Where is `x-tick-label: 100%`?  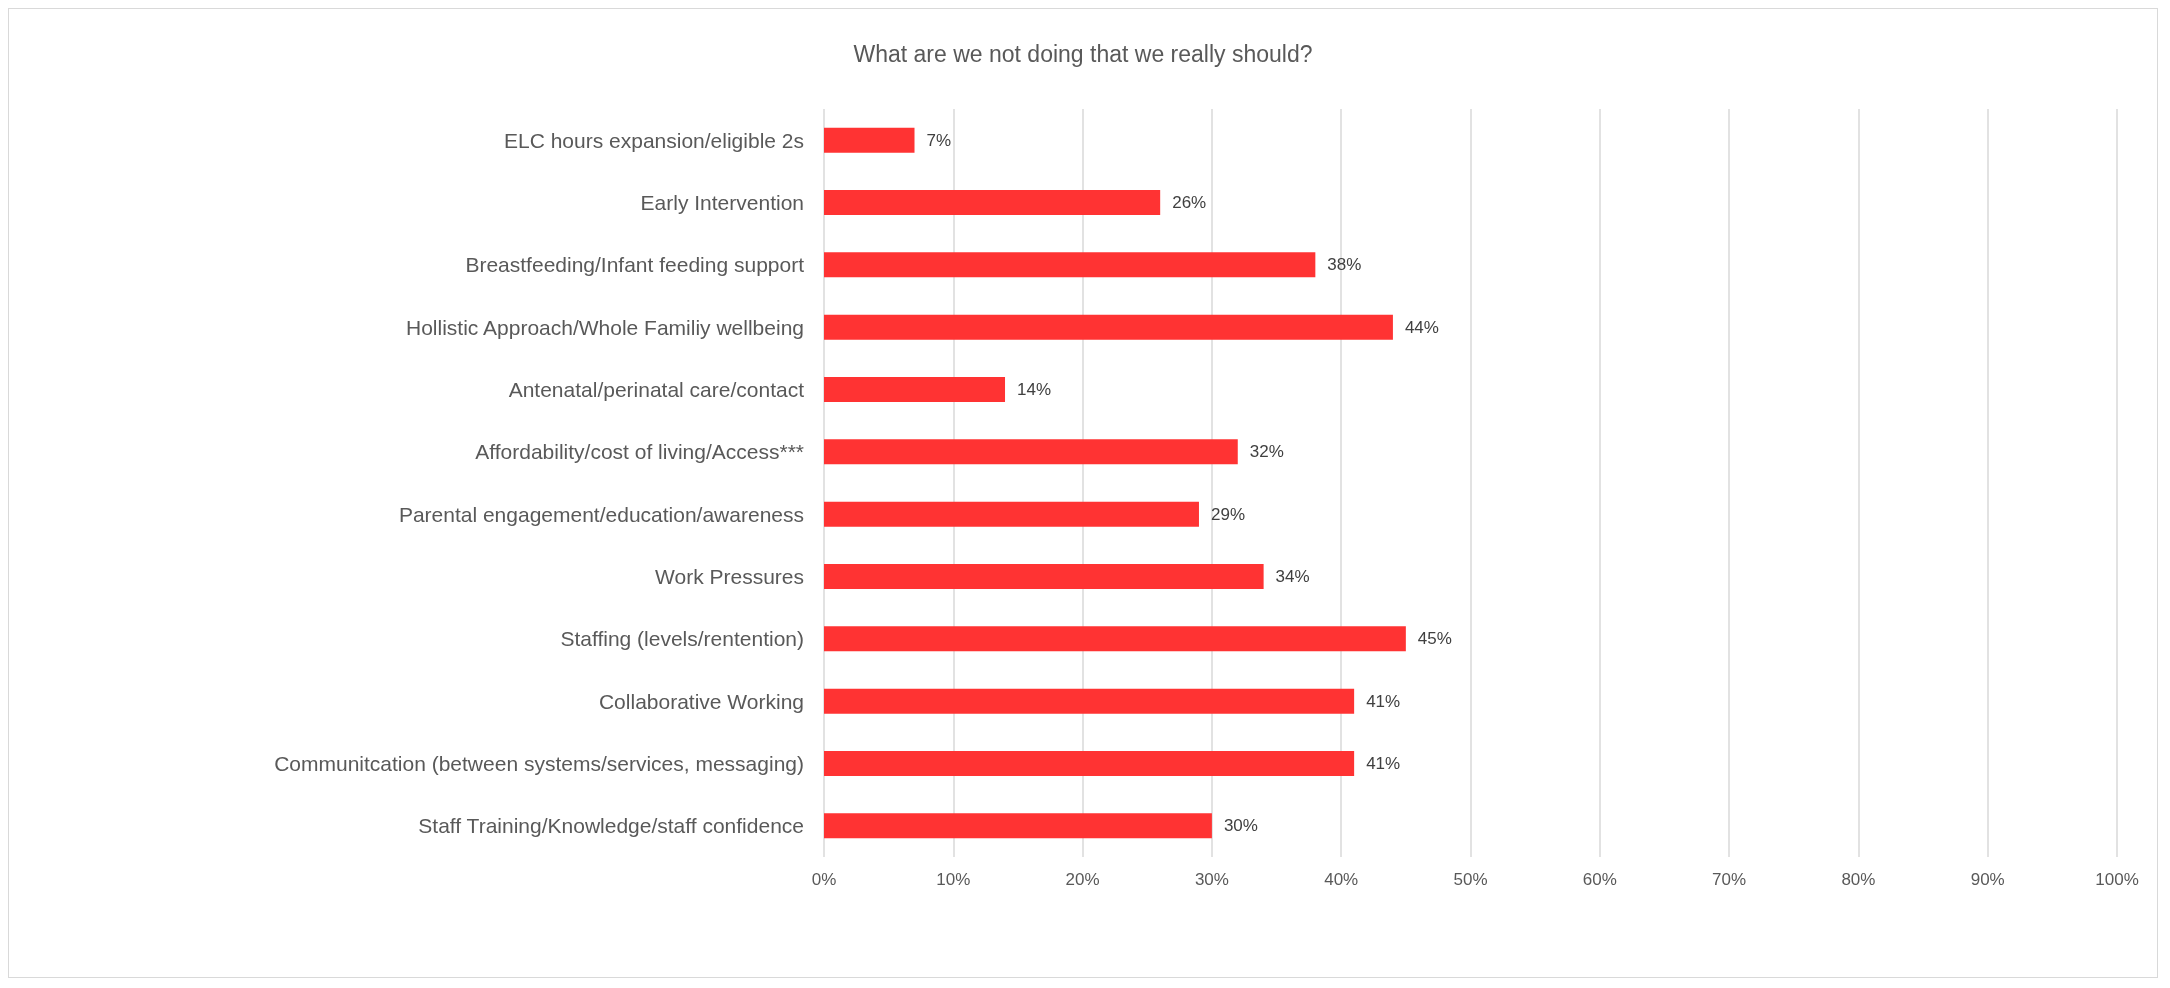 x-tick-label: 100% is located at coordinates (2117, 879).